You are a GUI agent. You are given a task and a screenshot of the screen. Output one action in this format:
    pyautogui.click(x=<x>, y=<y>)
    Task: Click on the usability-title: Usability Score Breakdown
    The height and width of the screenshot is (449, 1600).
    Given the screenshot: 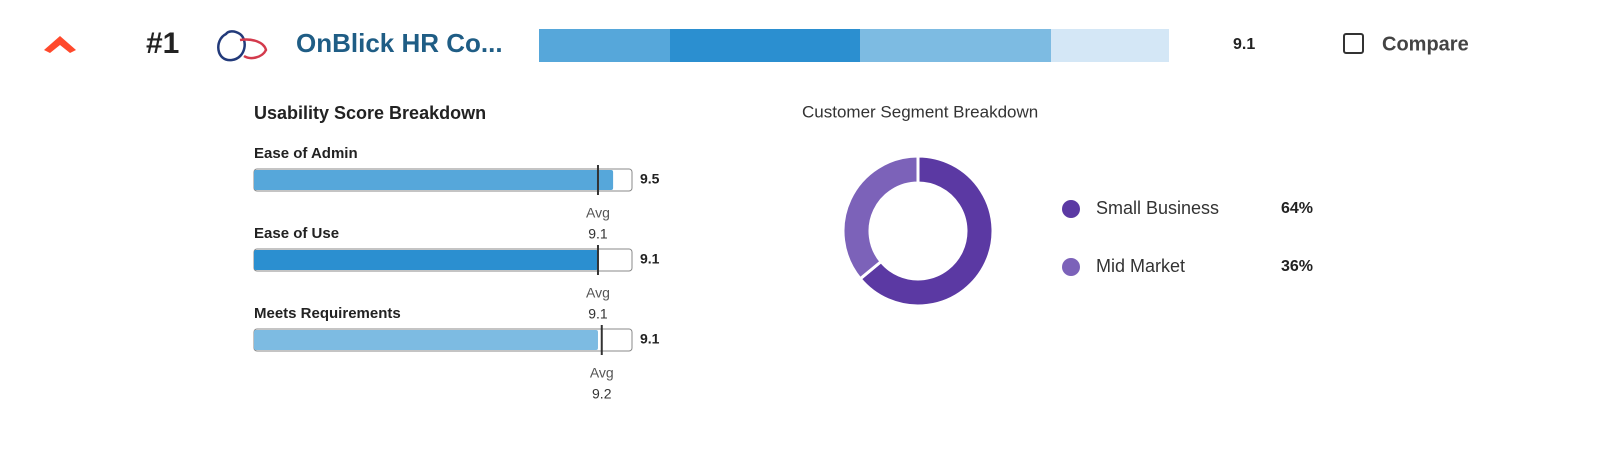 What is the action you would take?
    pyautogui.click(x=370, y=113)
    